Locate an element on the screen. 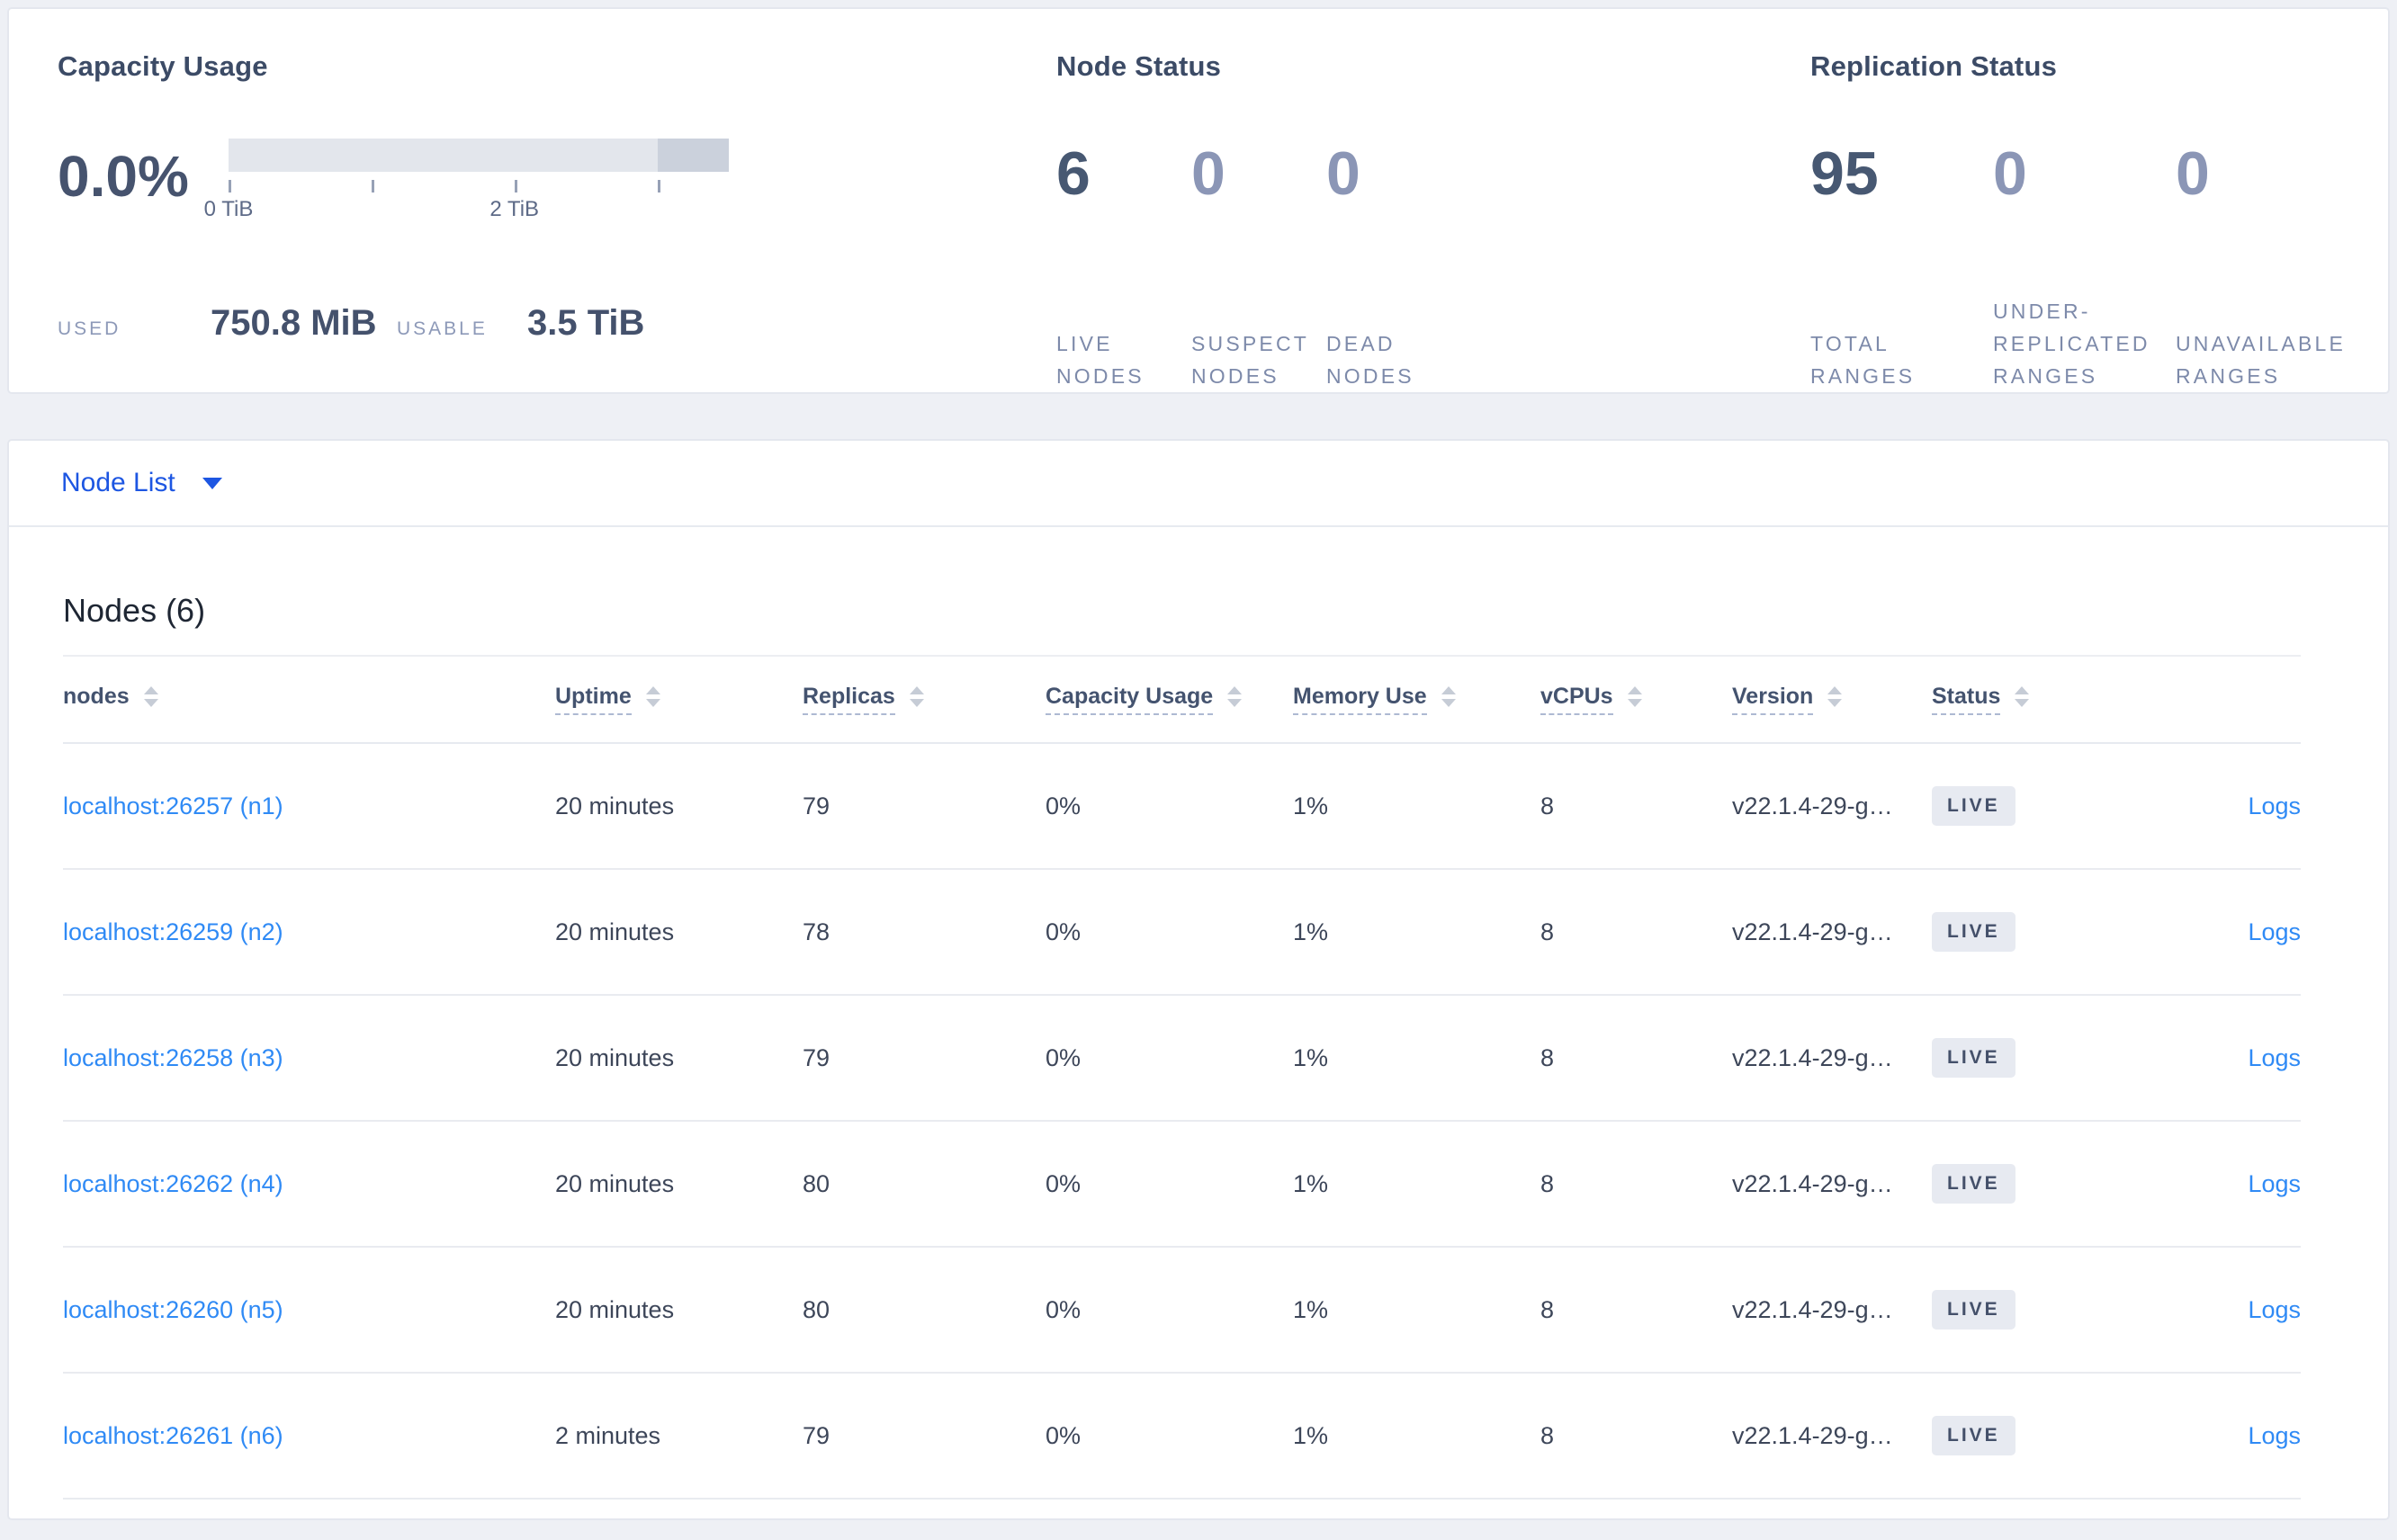 The height and width of the screenshot is (1540, 2397). stat-label: TOTAL RANGES is located at coordinates (1863, 360).